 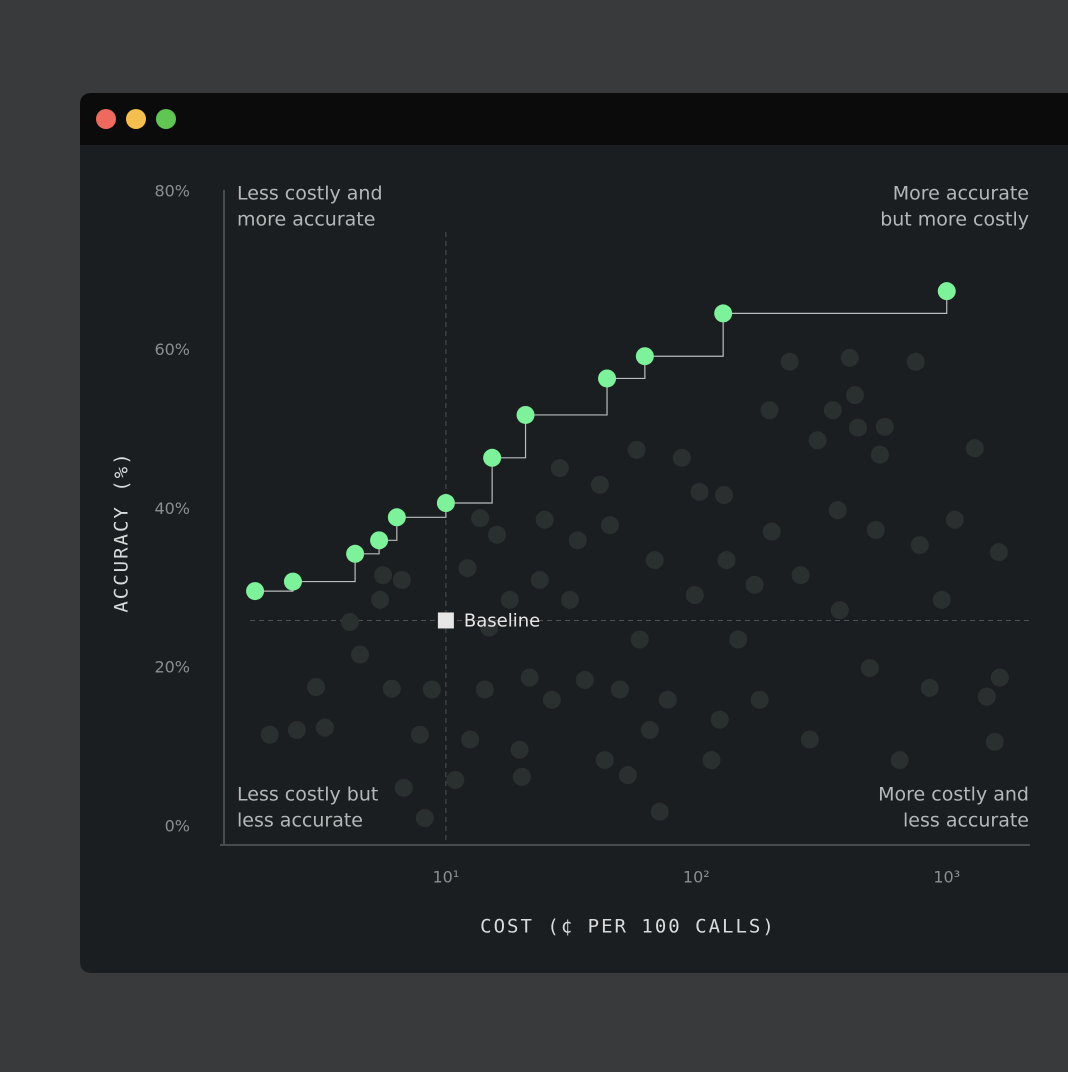 What do you see at coordinates (446, 877) in the screenshot?
I see `x-tick-label: 10¹` at bounding box center [446, 877].